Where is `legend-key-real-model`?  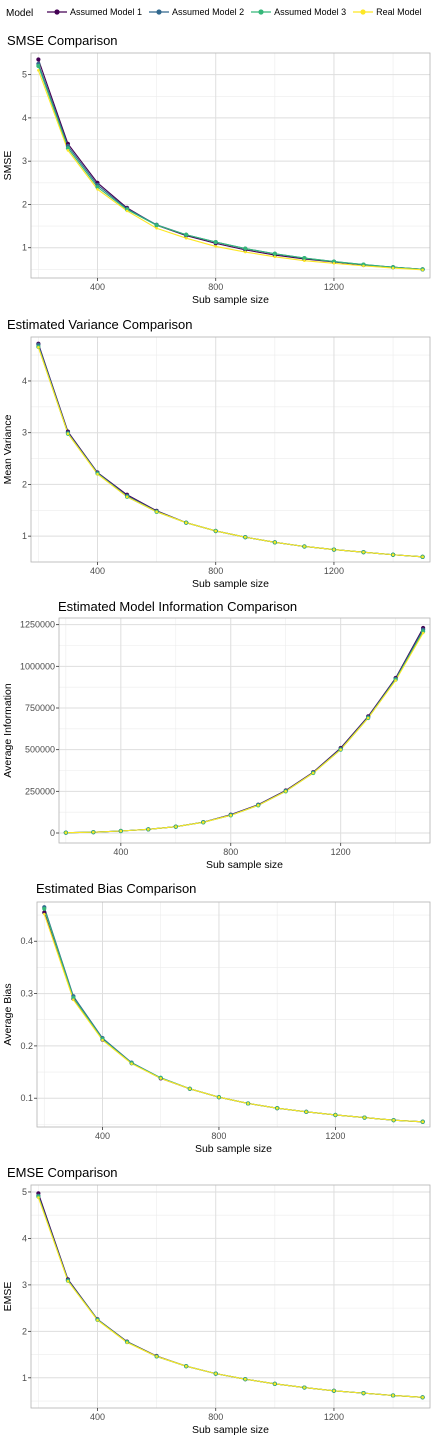 legend-key-real-model is located at coordinates (363, 12).